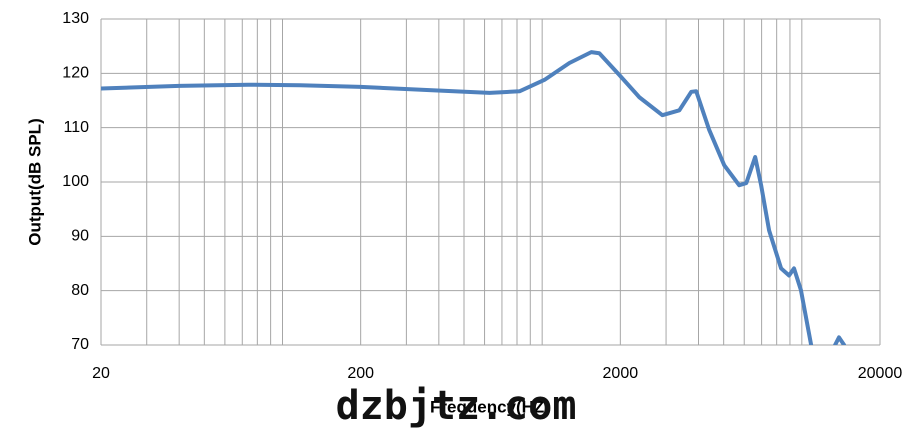 The image size is (915, 437). What do you see at coordinates (34, 181) in the screenshot?
I see `y-axis-title: Output(dB SPL)` at bounding box center [34, 181].